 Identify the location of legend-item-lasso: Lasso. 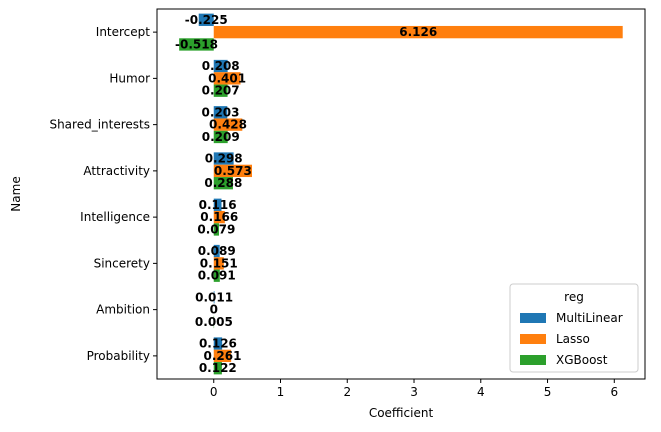
(573, 339).